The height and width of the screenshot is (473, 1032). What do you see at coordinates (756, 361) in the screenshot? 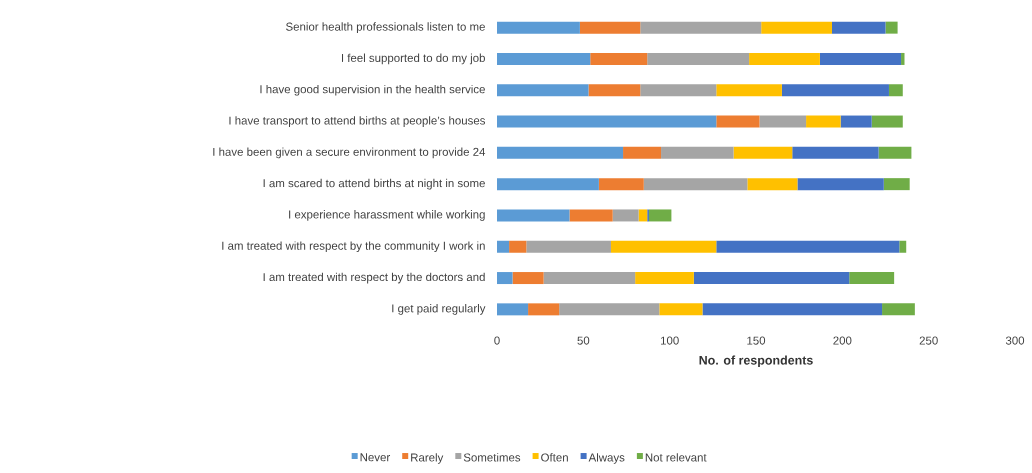
I see `x-axis-title: No. of respondents` at bounding box center [756, 361].